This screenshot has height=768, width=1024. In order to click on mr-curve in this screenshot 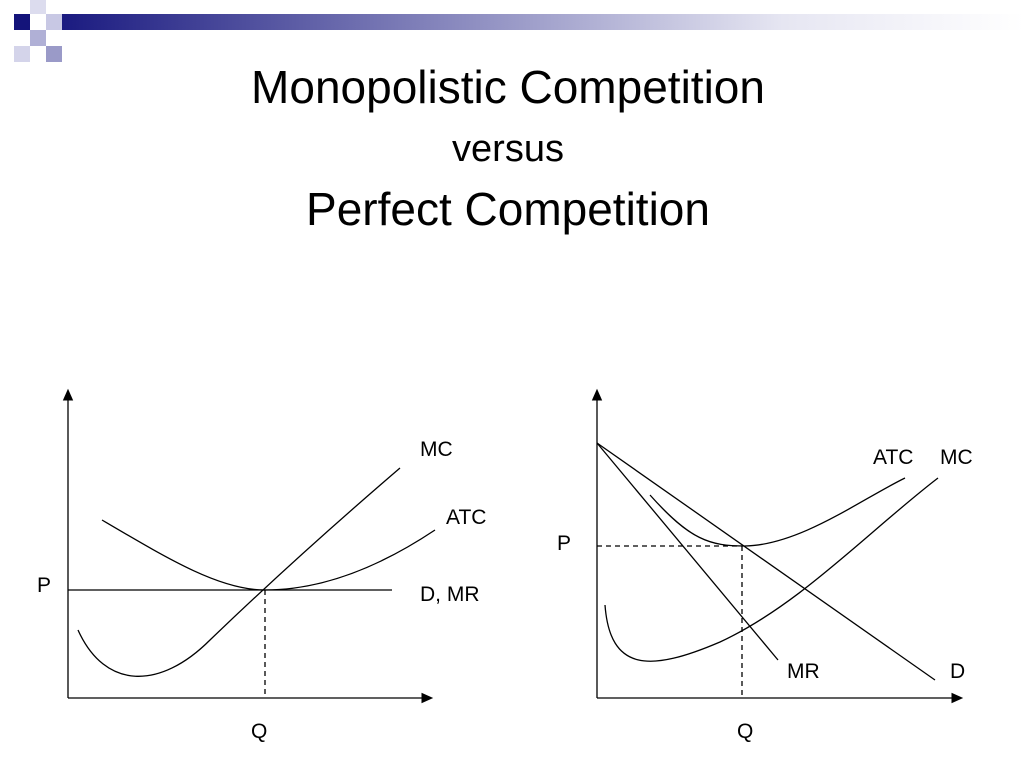, I will do `click(687, 551)`.